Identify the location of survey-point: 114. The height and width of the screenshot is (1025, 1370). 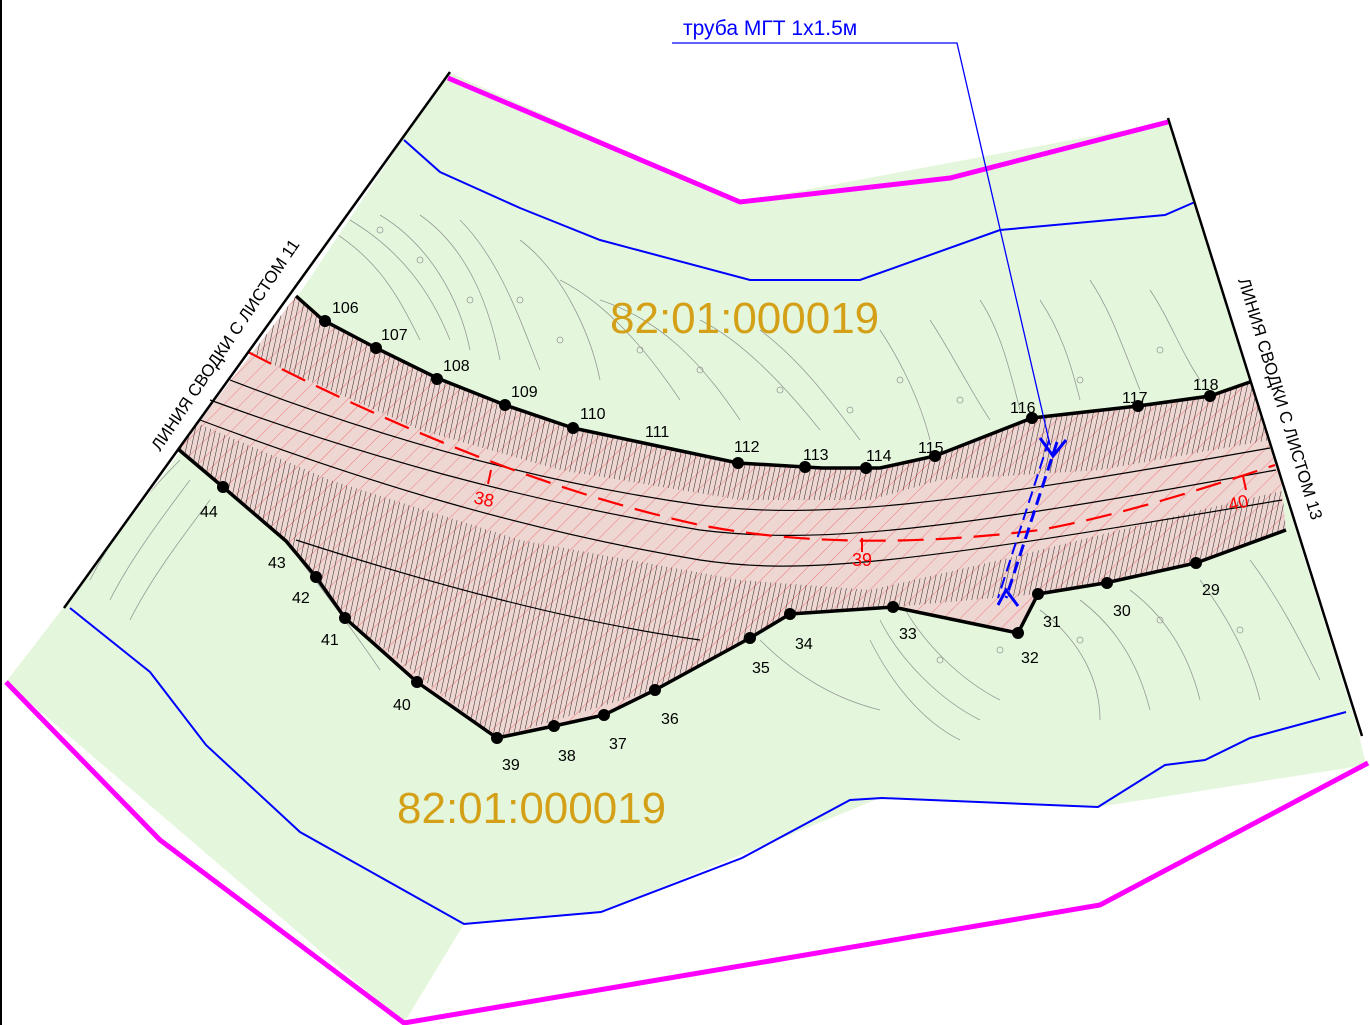
(876, 461).